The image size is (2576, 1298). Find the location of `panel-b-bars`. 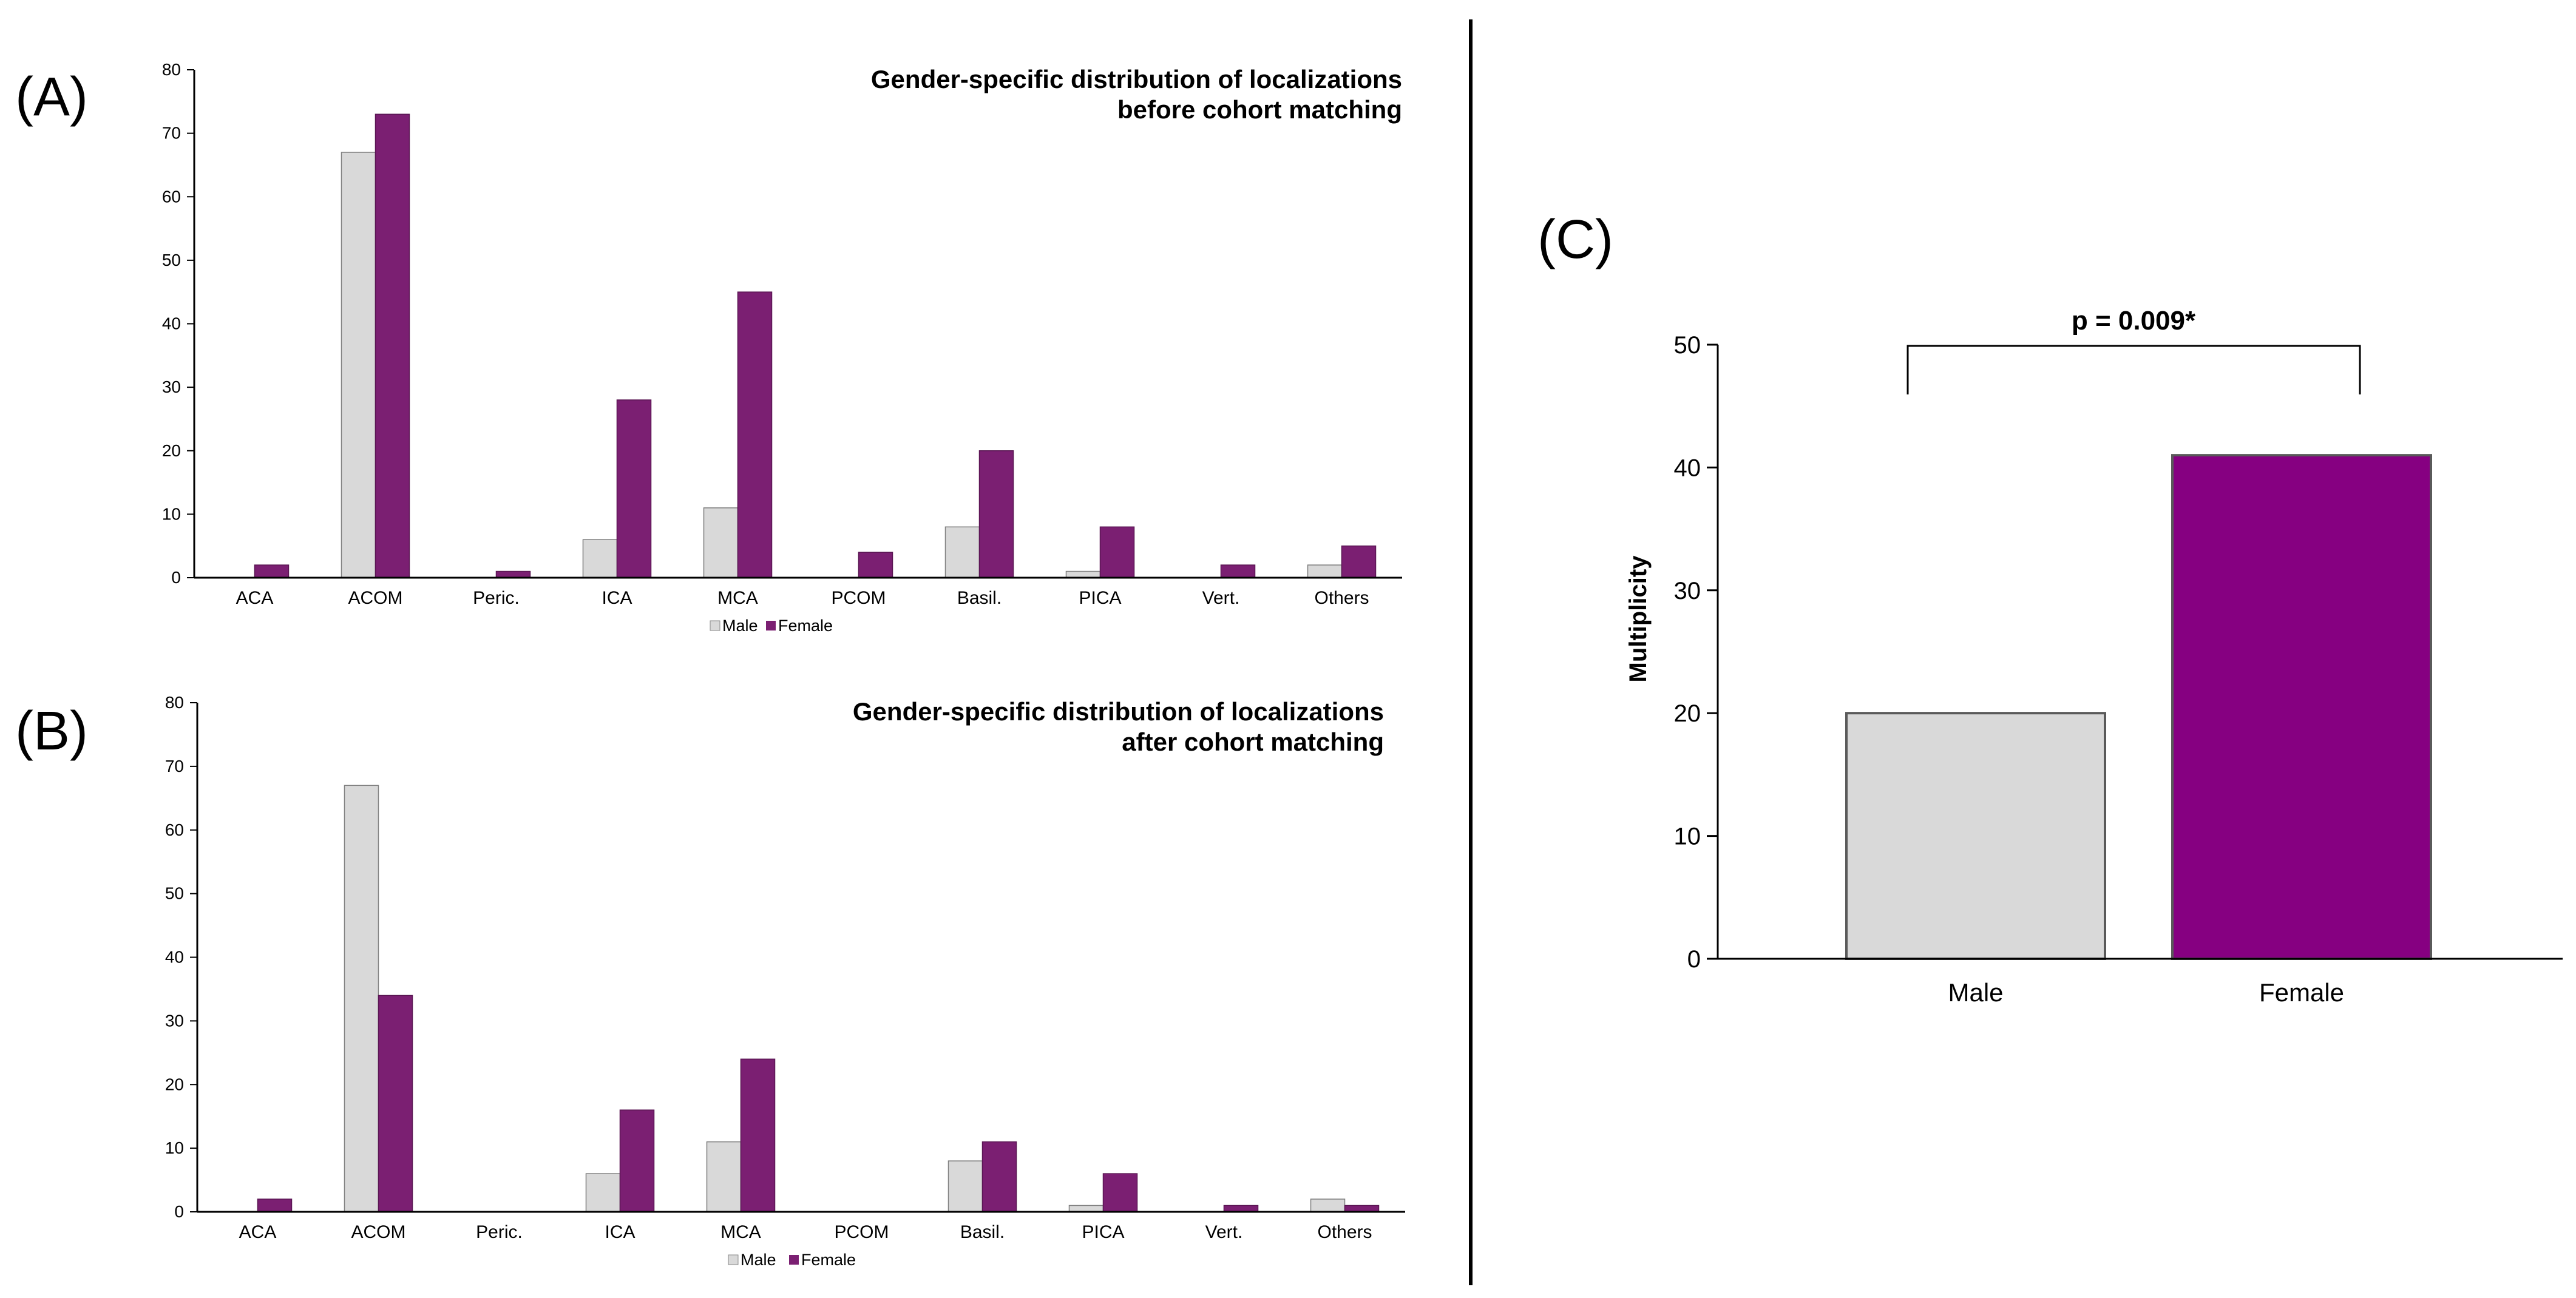

panel-b-bars is located at coordinates (819, 998).